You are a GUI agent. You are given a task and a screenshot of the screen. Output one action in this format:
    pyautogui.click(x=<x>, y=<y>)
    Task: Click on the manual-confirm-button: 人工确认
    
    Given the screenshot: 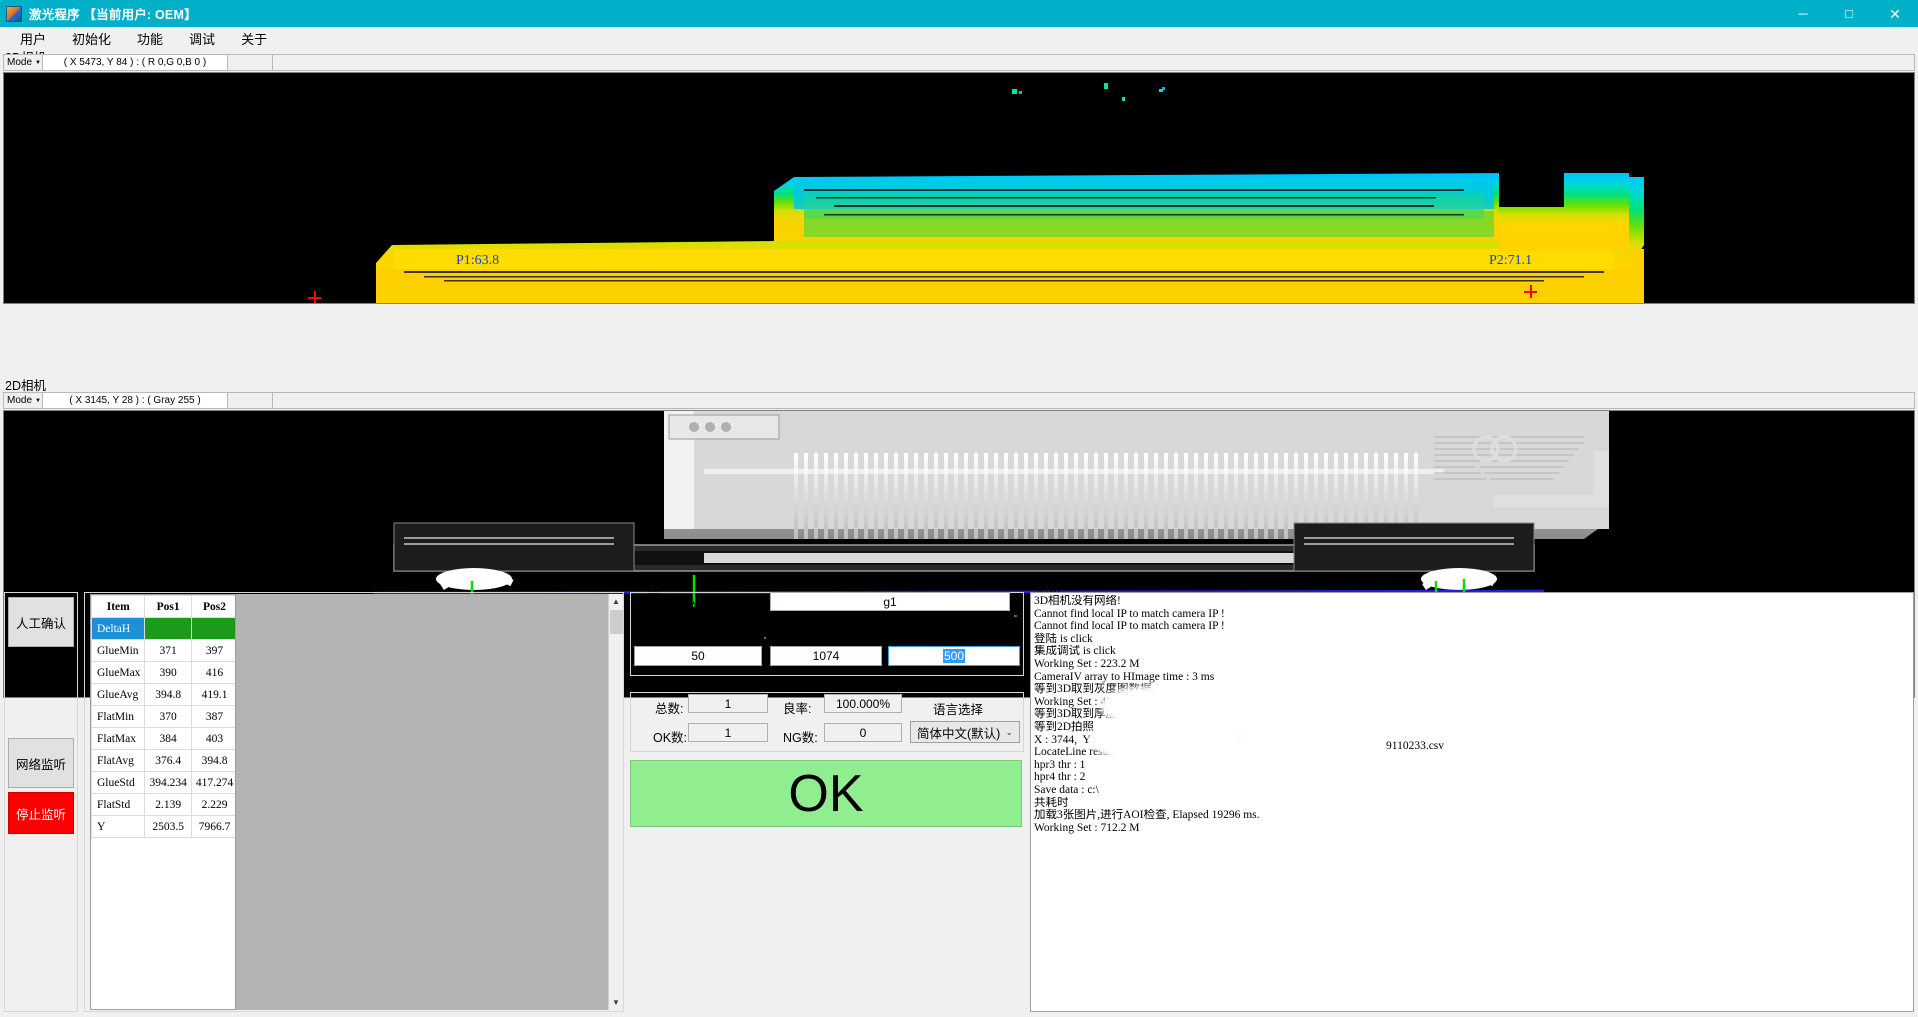 What is the action you would take?
    pyautogui.click(x=41, y=622)
    